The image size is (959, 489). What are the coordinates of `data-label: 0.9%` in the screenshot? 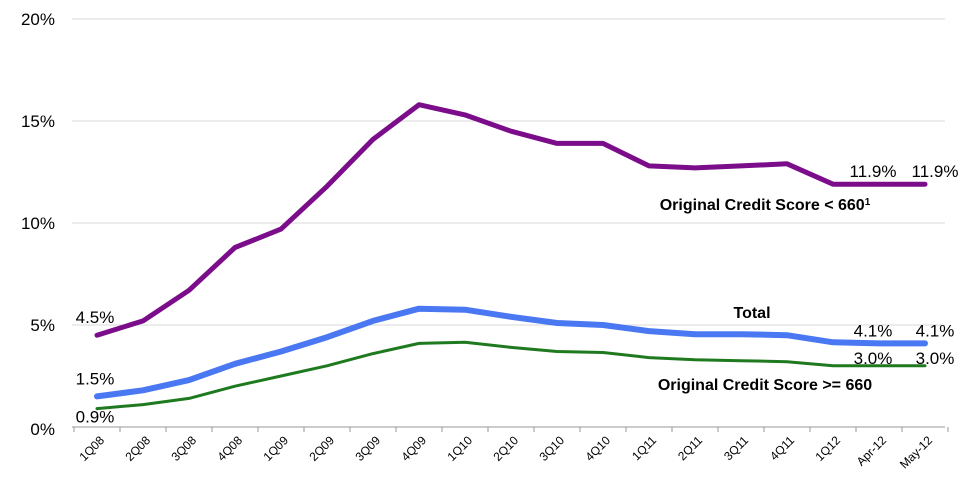 It's located at (95, 417).